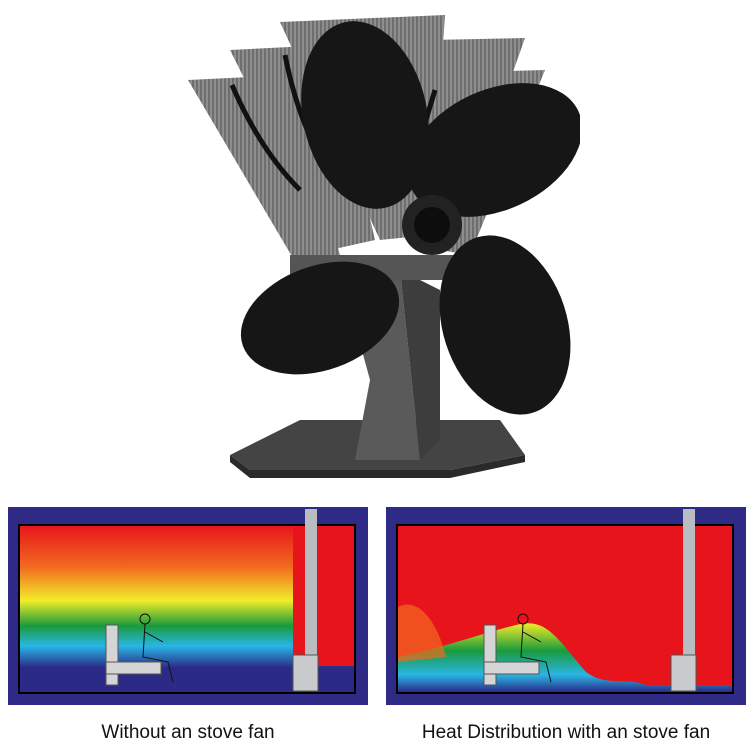 The image size is (750, 750). I want to click on caption-with-fan: Heat Distribution with an stove fan, so click(566, 732).